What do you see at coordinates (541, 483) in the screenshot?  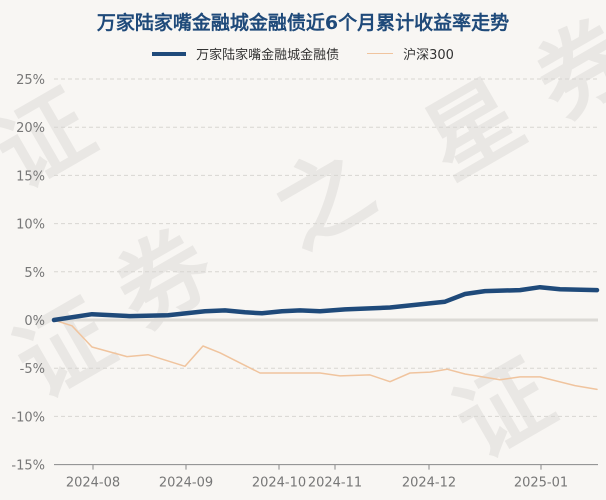 I see `x-tick-label: 2025-01` at bounding box center [541, 483].